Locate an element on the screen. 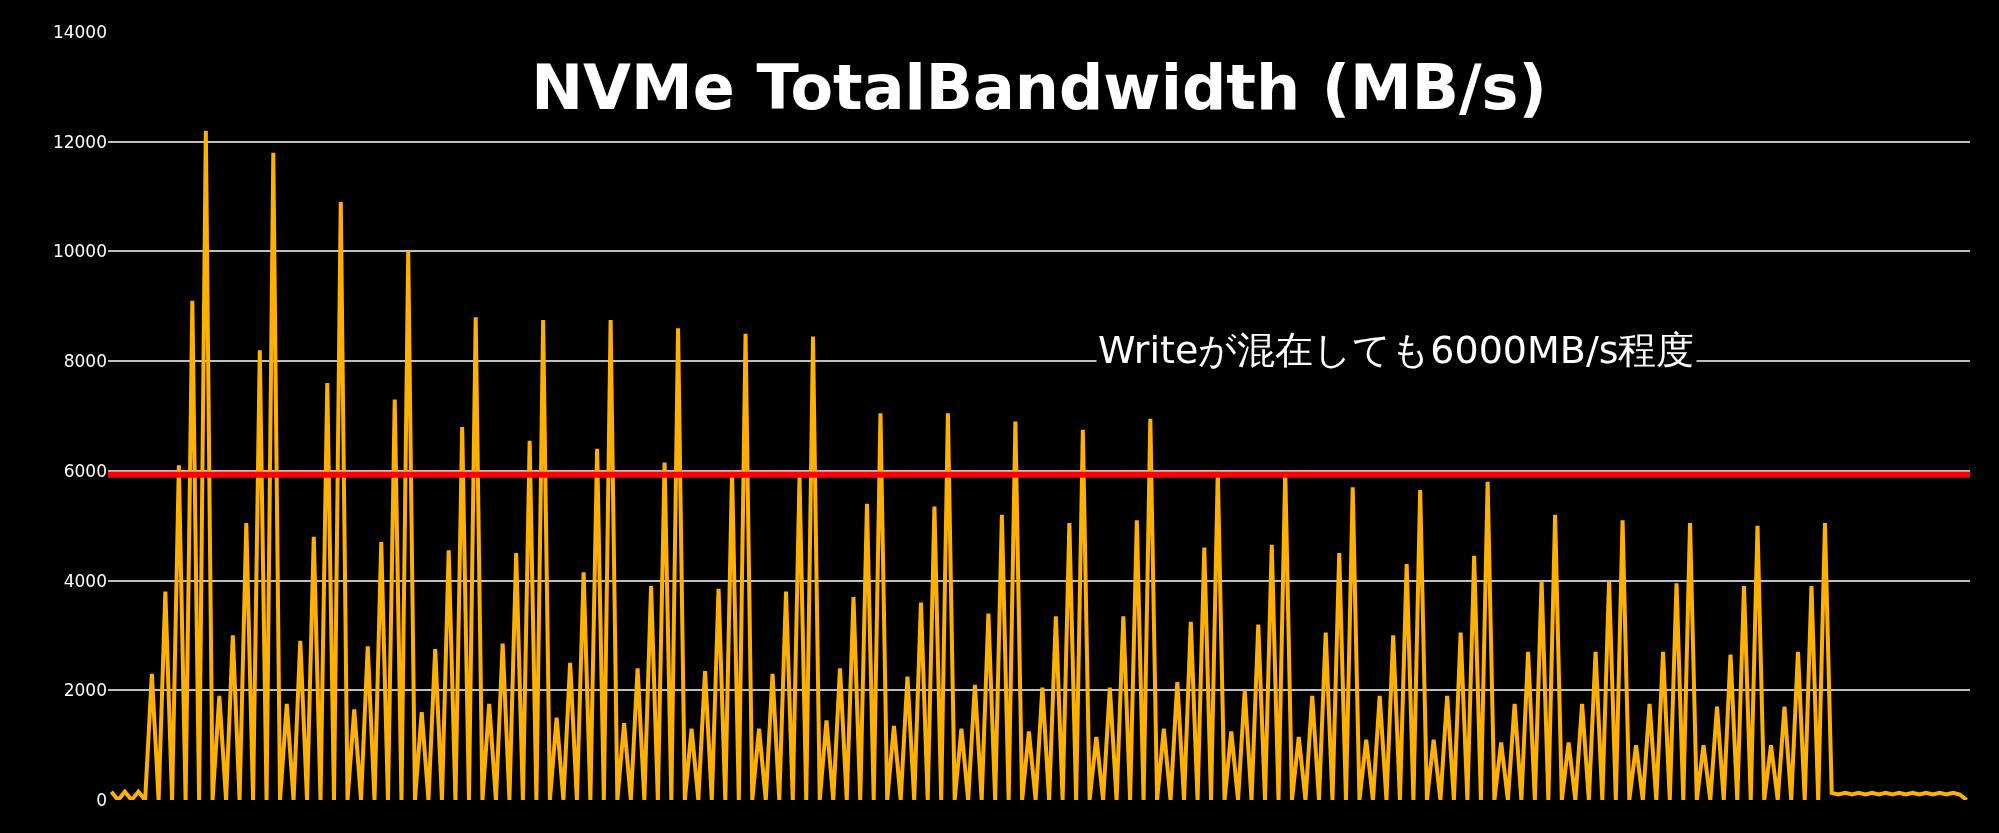 The width and height of the screenshot is (1999, 833). y-tick-label: 8000 is located at coordinates (85, 361).